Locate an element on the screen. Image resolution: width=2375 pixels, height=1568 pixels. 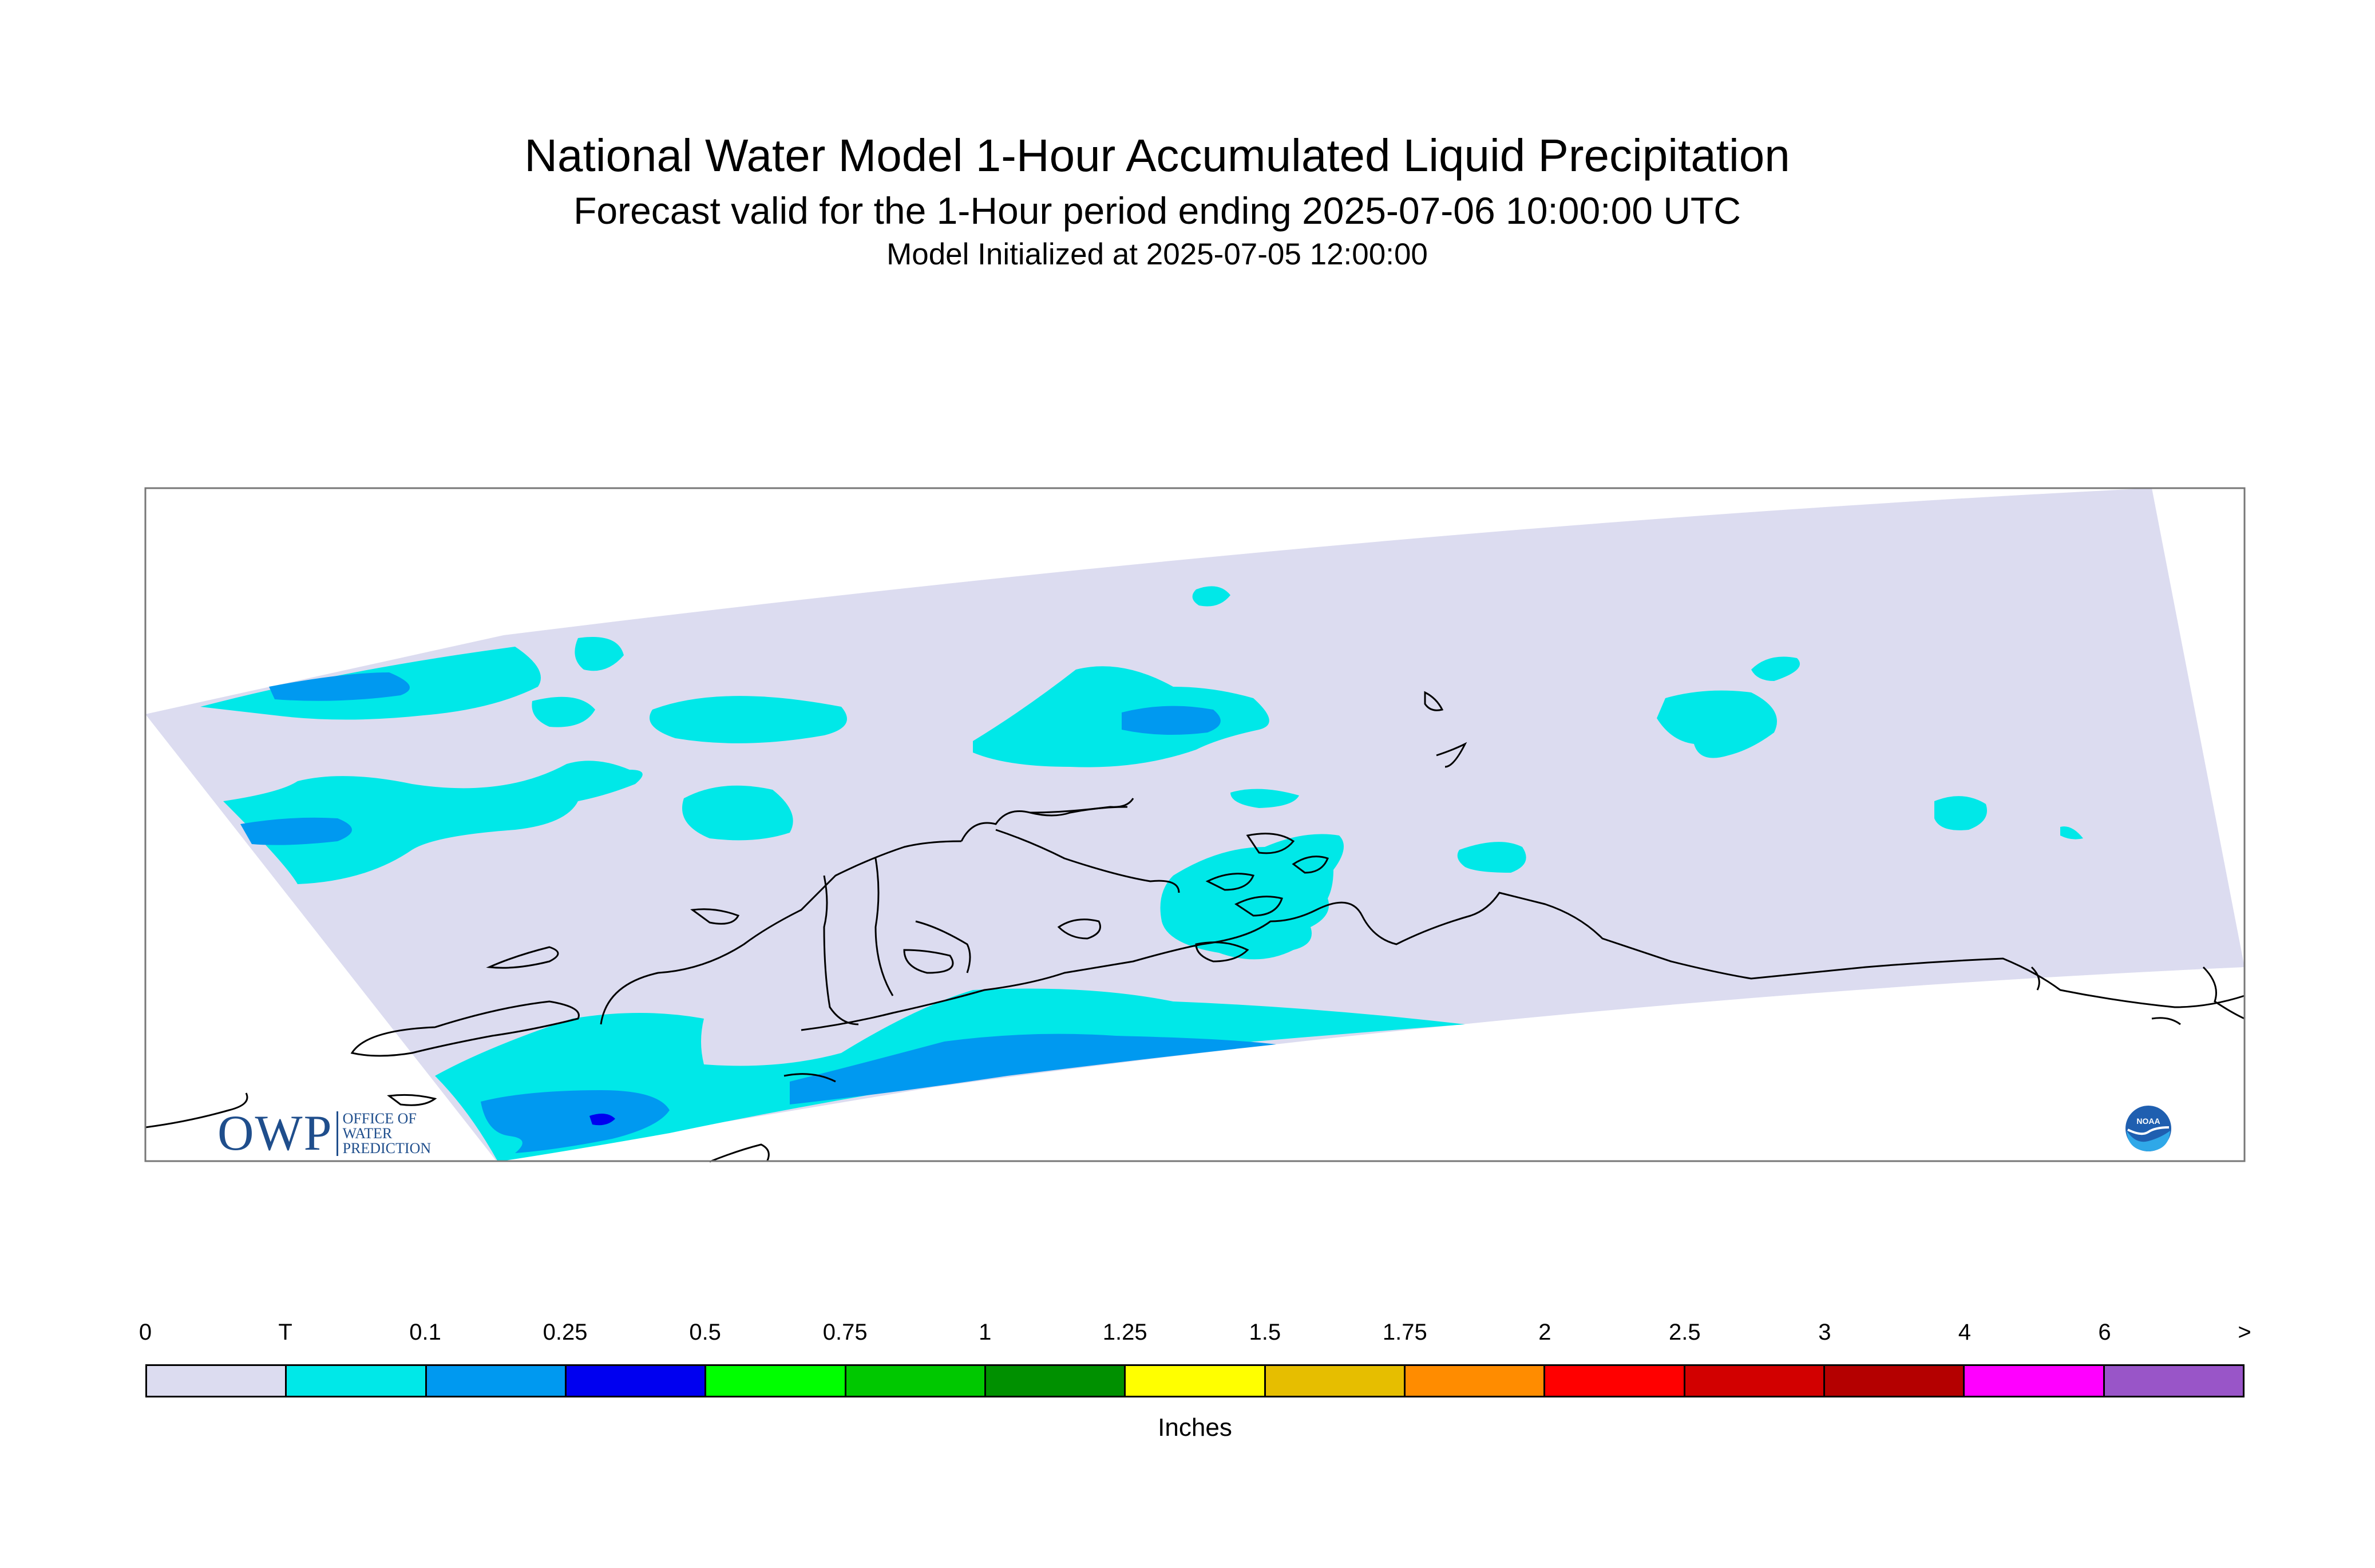
legend-tick-label: 6 is located at coordinates (2104, 1332).